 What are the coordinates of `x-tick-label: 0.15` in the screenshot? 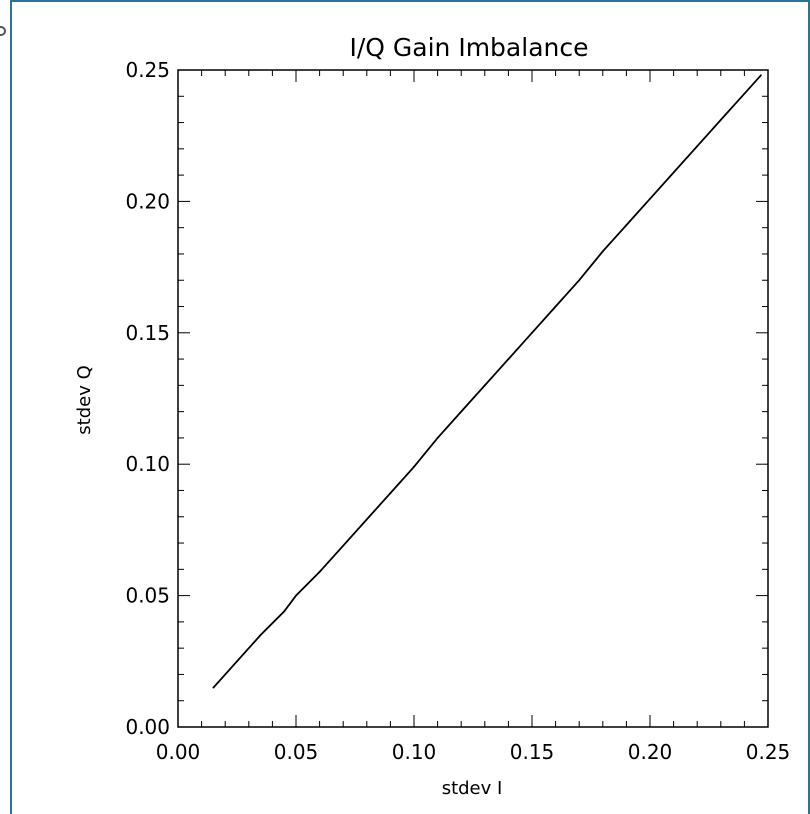 It's located at (532, 752).